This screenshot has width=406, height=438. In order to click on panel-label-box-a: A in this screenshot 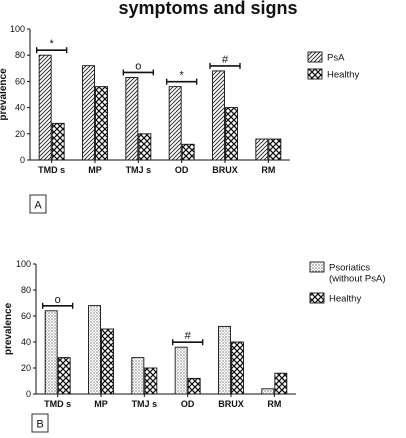, I will do `click(38, 204)`.